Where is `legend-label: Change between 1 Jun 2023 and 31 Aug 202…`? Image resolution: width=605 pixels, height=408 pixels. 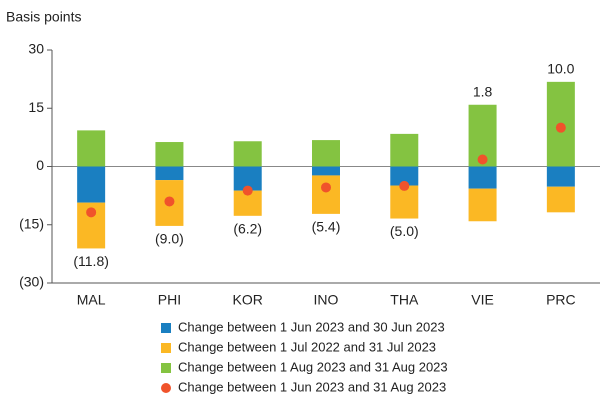
legend-label: Change between 1 Jun 2023 and 31 Aug 202… is located at coordinates (312, 386).